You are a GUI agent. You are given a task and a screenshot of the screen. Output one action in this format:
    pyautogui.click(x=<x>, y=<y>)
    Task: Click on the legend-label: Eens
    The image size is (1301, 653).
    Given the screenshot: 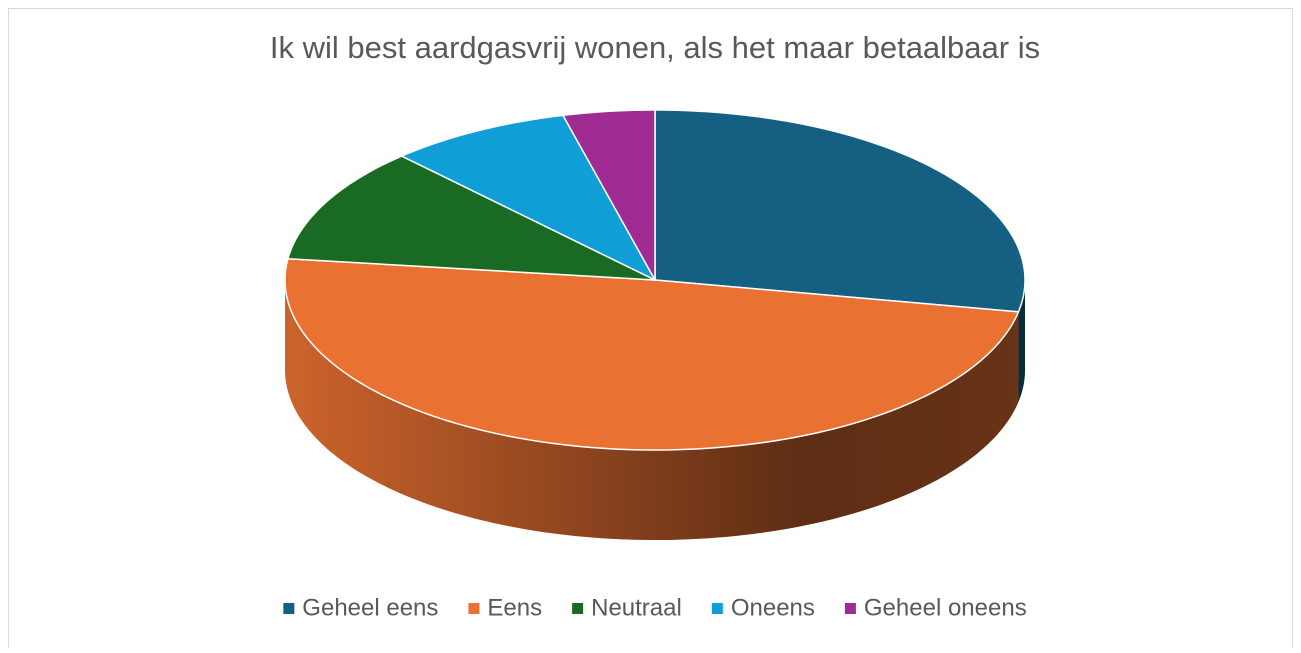 What is the action you would take?
    pyautogui.click(x=514, y=607)
    